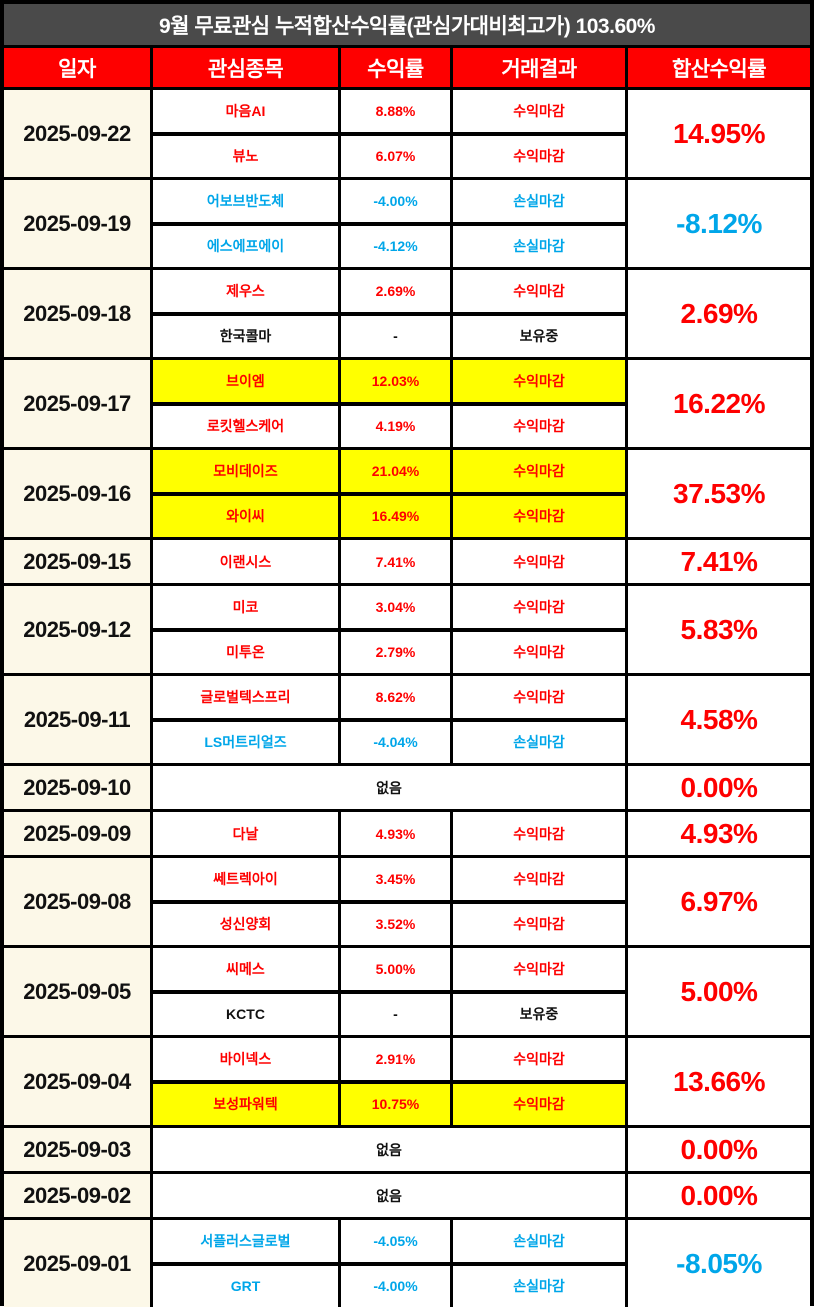 The image size is (814, 1307). What do you see at coordinates (395, 517) in the screenshot?
I see `return-cell: 16.49%` at bounding box center [395, 517].